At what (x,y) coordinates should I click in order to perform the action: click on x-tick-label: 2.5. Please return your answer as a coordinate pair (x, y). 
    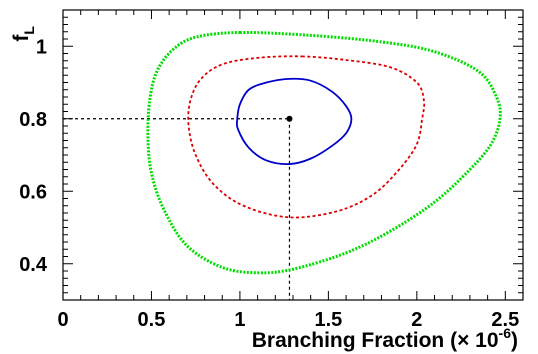
    Looking at the image, I should click on (505, 320).